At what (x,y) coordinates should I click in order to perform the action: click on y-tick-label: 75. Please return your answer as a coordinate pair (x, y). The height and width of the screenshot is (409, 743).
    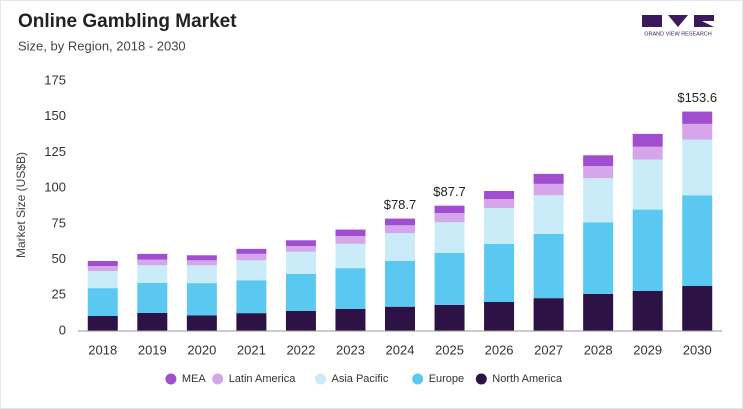
    Looking at the image, I should click on (59, 222).